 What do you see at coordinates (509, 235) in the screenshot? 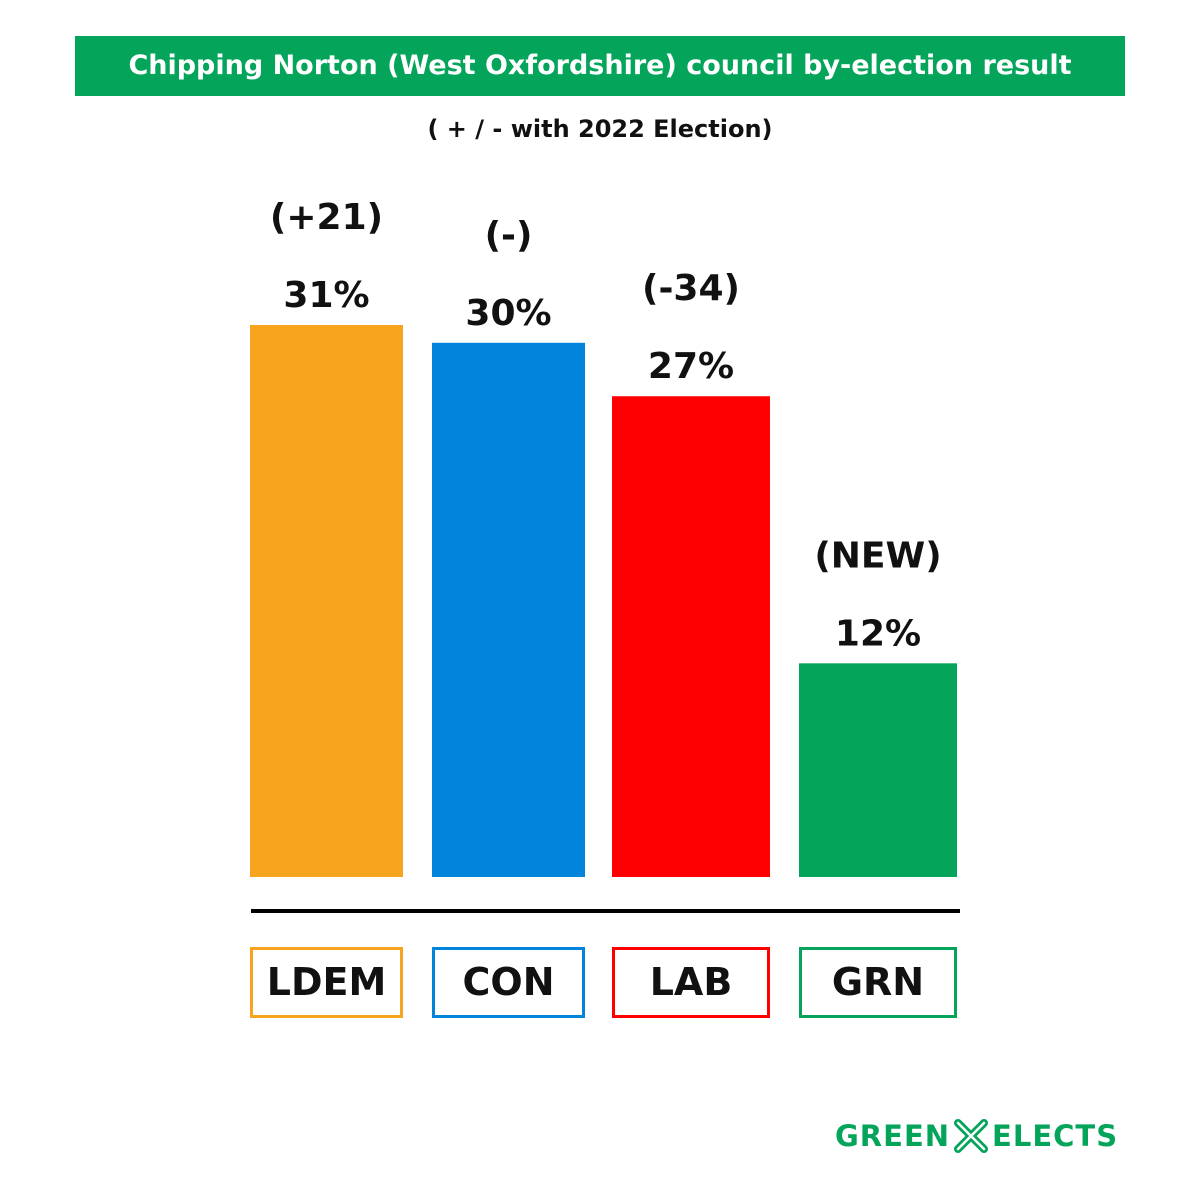
I see `change-label-con: (-)` at bounding box center [509, 235].